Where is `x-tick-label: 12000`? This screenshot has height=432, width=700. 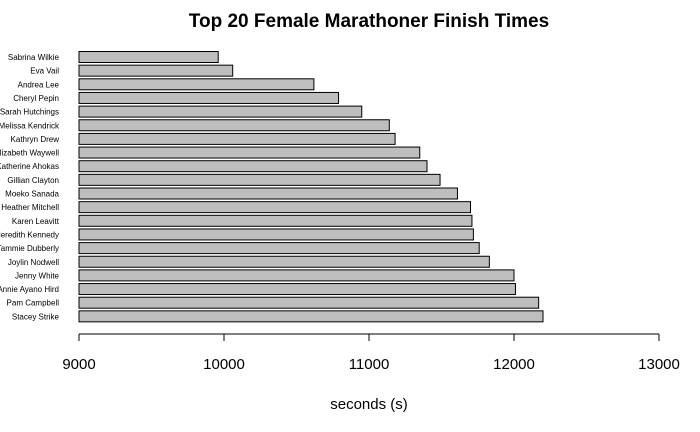 x-tick-label: 12000 is located at coordinates (514, 364).